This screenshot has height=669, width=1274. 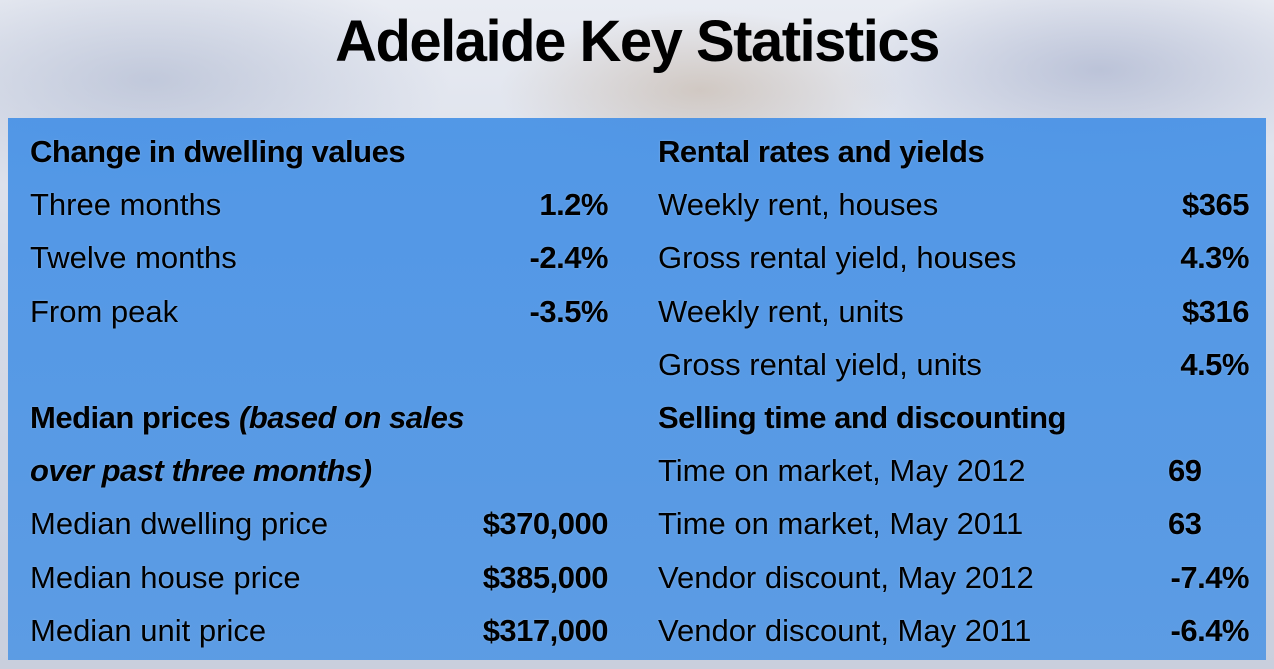 What do you see at coordinates (130, 417) in the screenshot?
I see `section-heading: Median prices` at bounding box center [130, 417].